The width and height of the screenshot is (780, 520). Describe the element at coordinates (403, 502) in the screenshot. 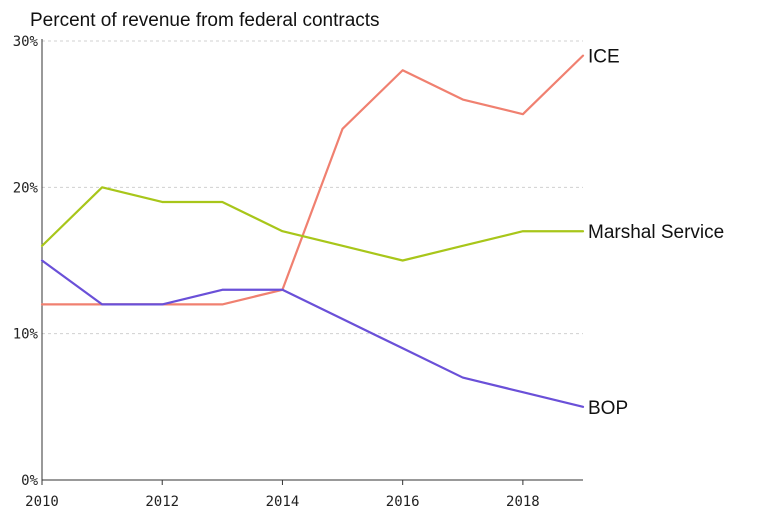

I see `x-tick-label: 2016` at that location.